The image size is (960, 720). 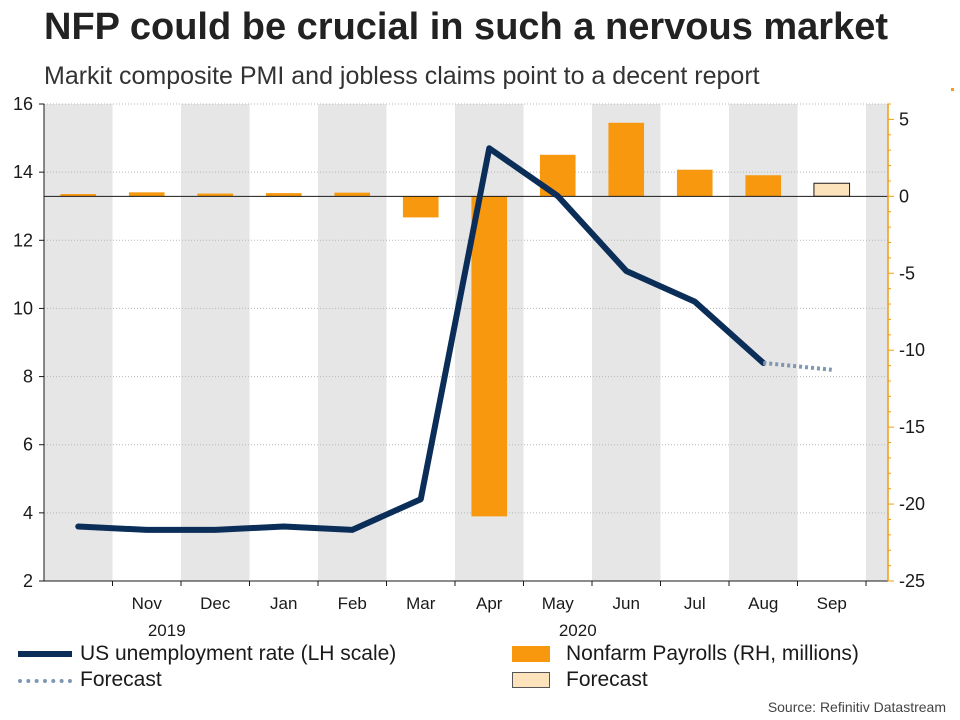 I want to click on x-tick-label-aug: Aug, so click(x=763, y=603).